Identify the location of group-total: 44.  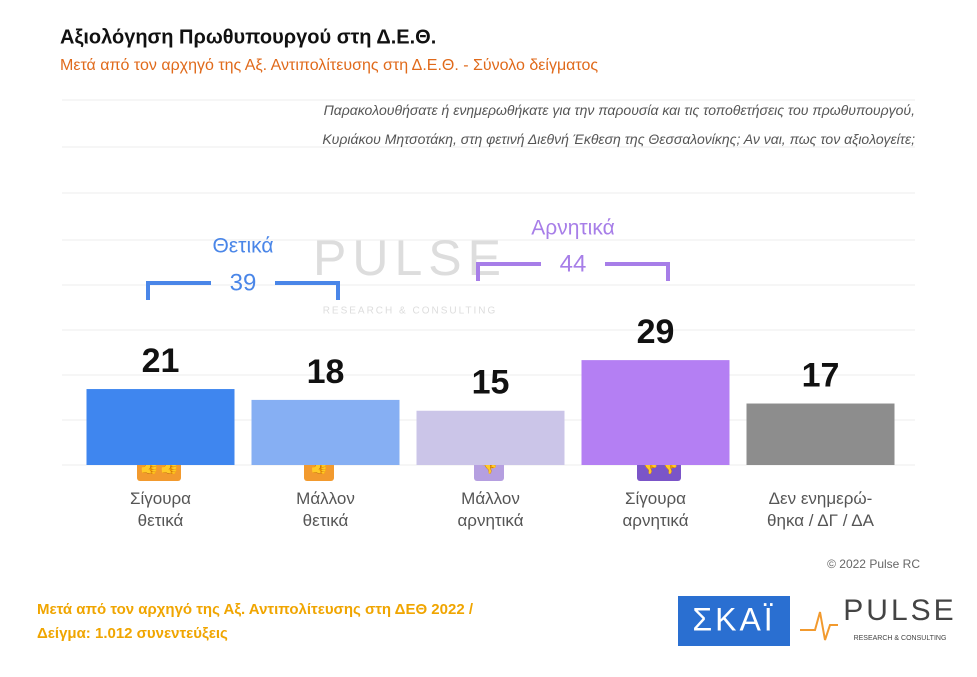
(573, 263).